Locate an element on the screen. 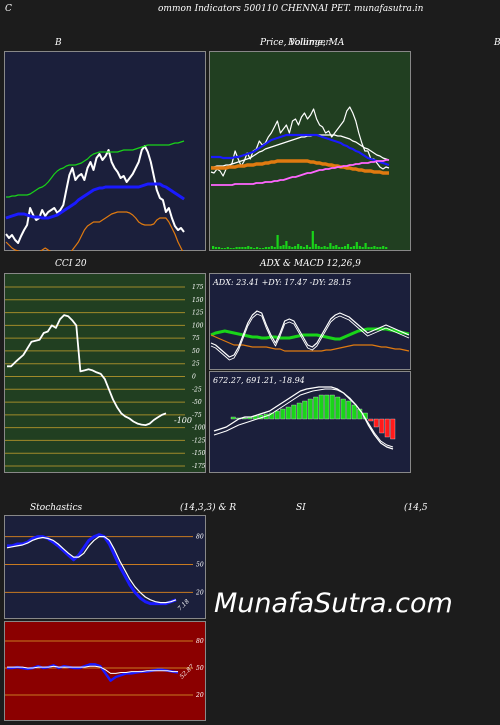  pv-ma-pink-line is located at coordinates (300, 172).